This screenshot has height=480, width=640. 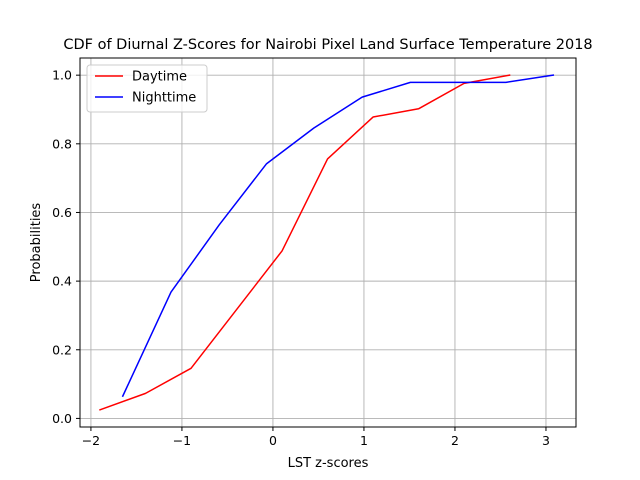 I want to click on y-tick-label: 0.0, so click(x=62, y=418).